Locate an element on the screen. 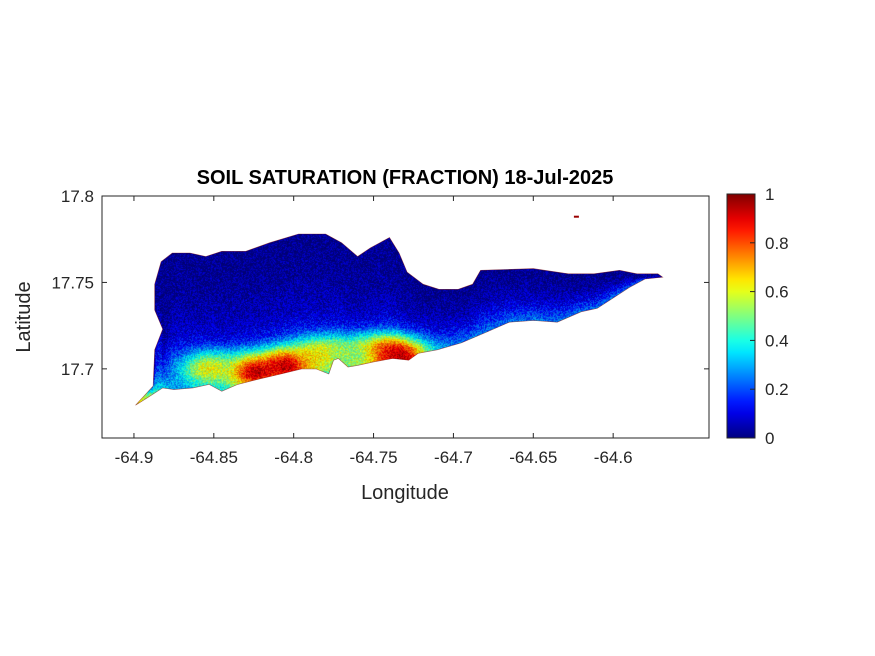  y-axis: 17.7 17.75 17.8 is located at coordinates (79, 283).